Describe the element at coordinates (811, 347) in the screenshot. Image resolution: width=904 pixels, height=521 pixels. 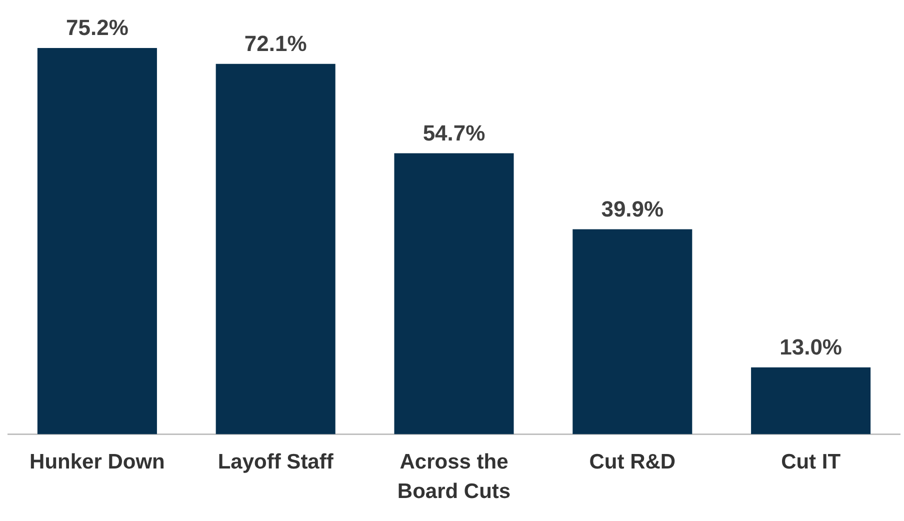
I see `data-label: 13.0%` at that location.